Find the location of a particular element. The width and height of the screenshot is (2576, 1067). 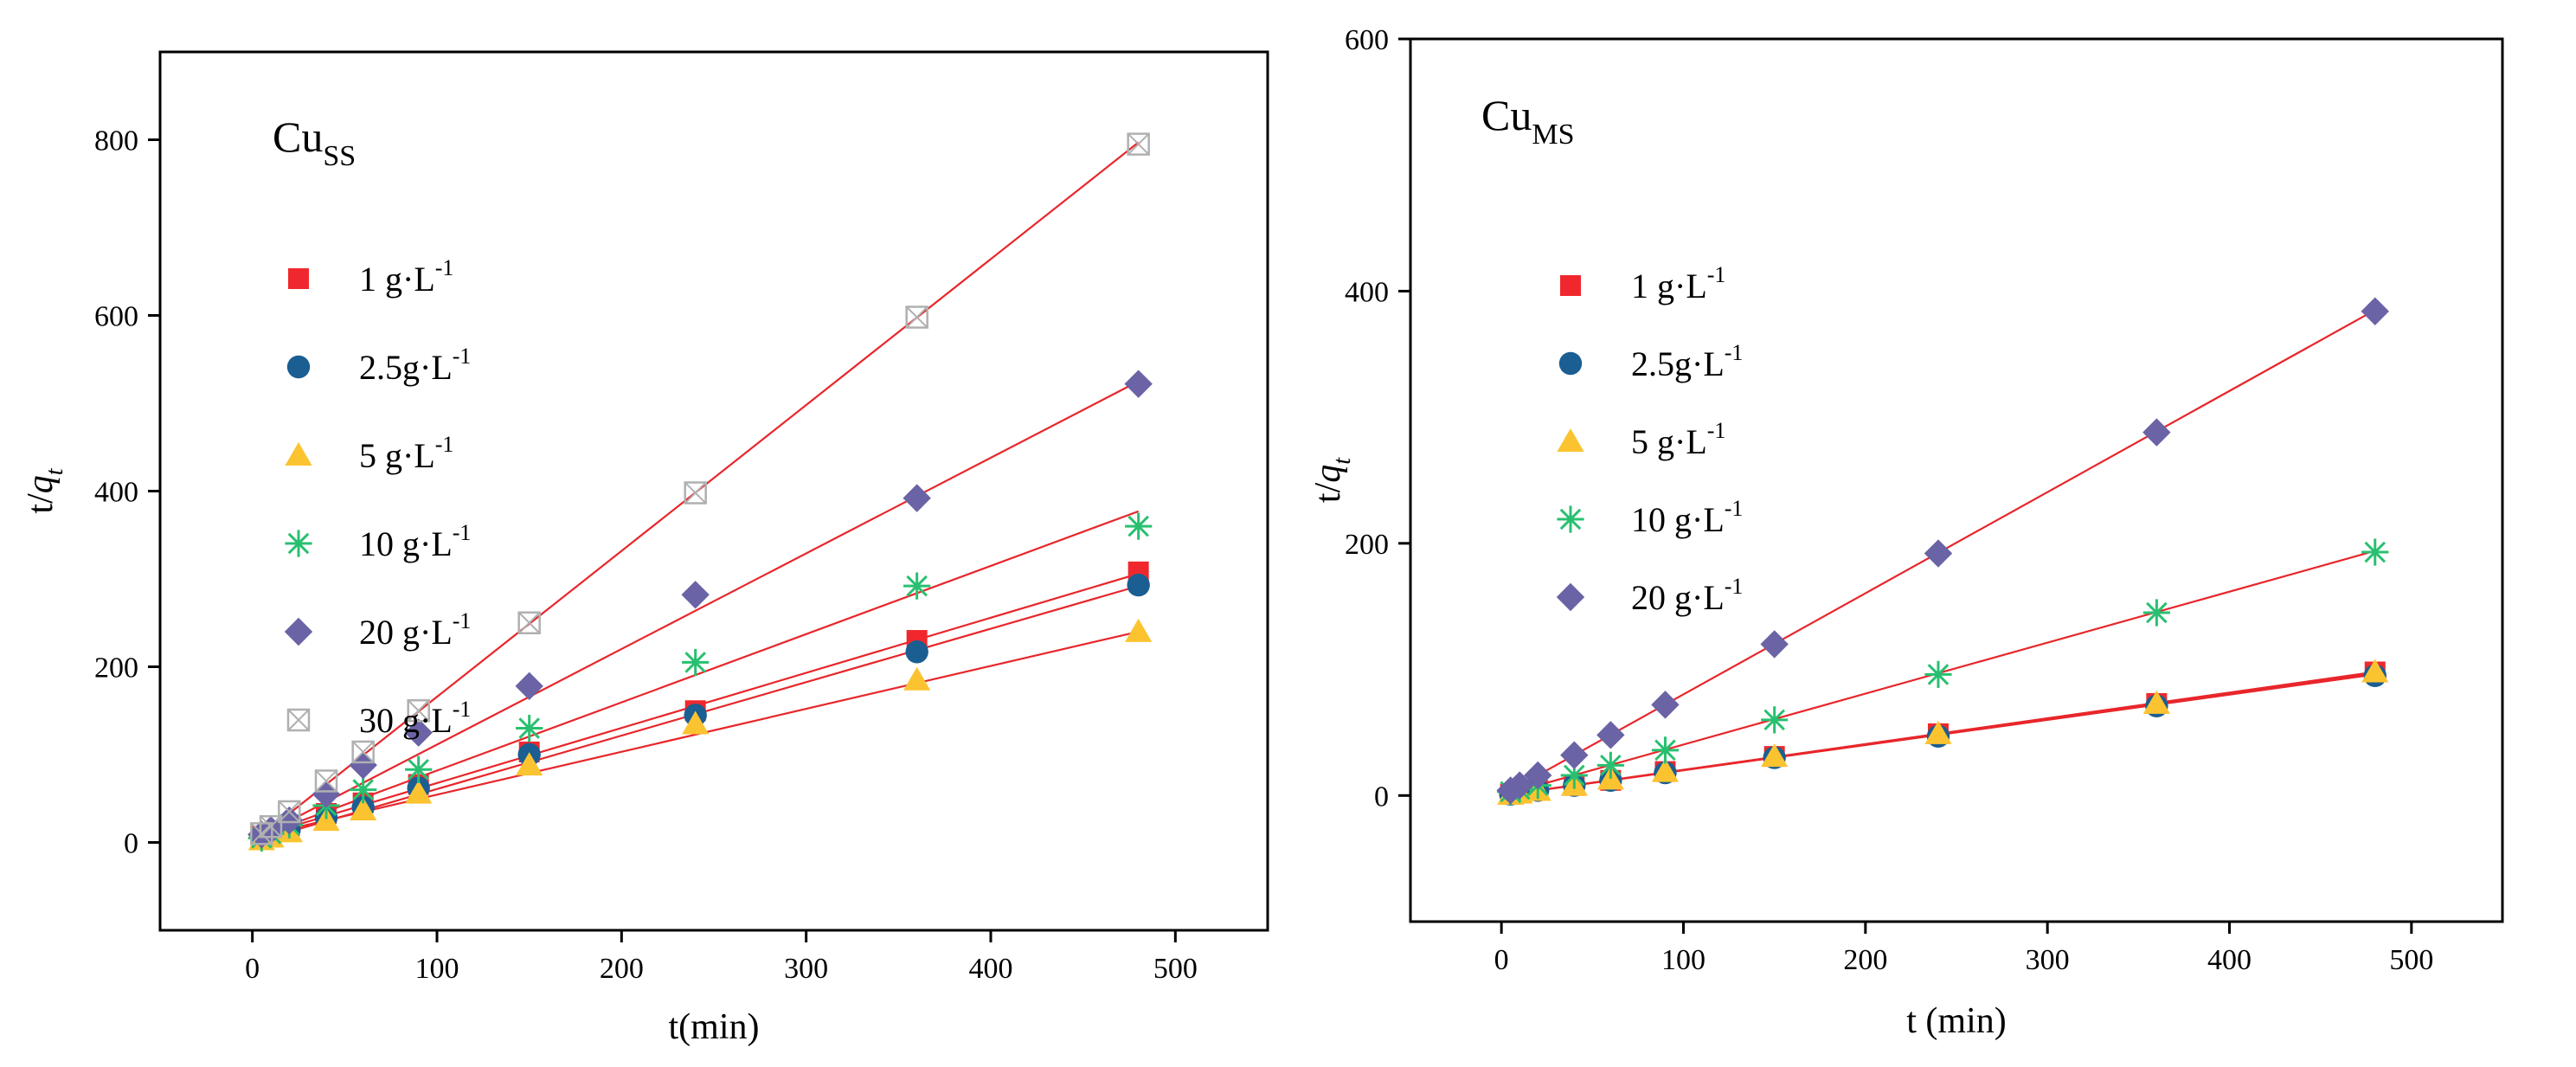

fit-line is located at coordinates (700, 673).